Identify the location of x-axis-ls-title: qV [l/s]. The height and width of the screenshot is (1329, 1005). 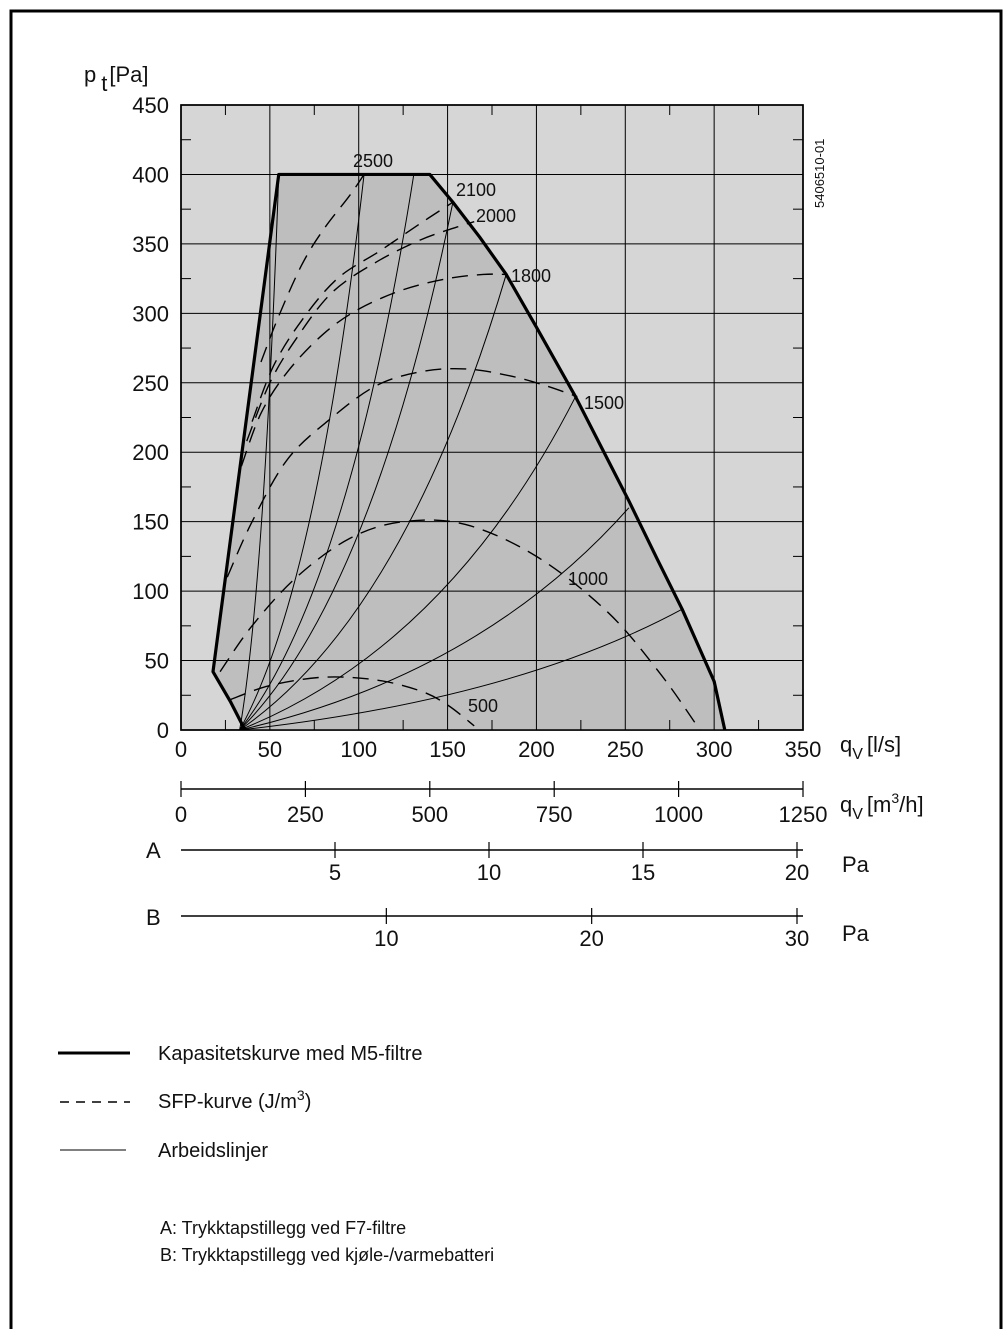
(870, 747).